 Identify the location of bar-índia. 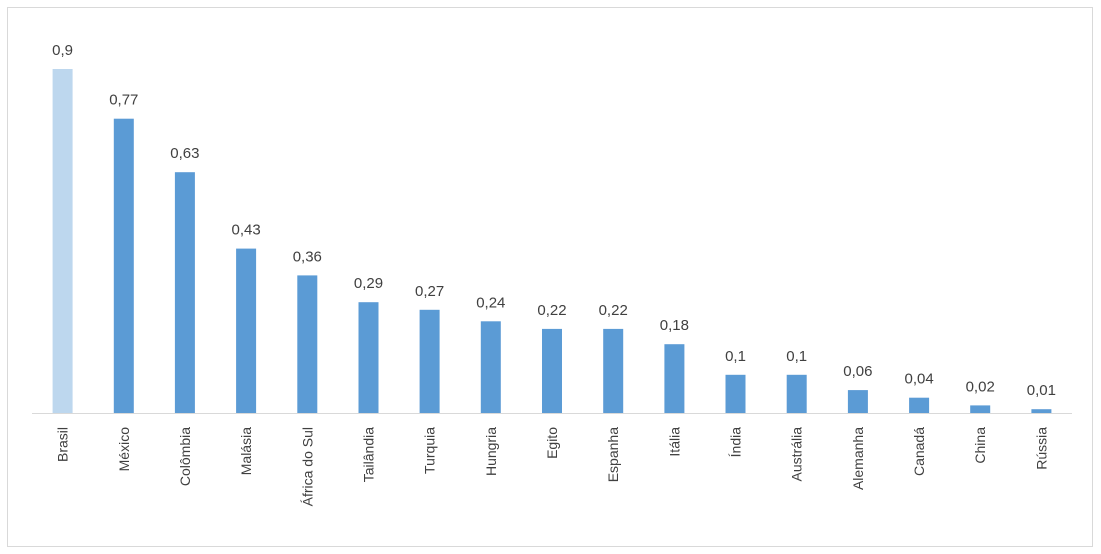
(735, 393).